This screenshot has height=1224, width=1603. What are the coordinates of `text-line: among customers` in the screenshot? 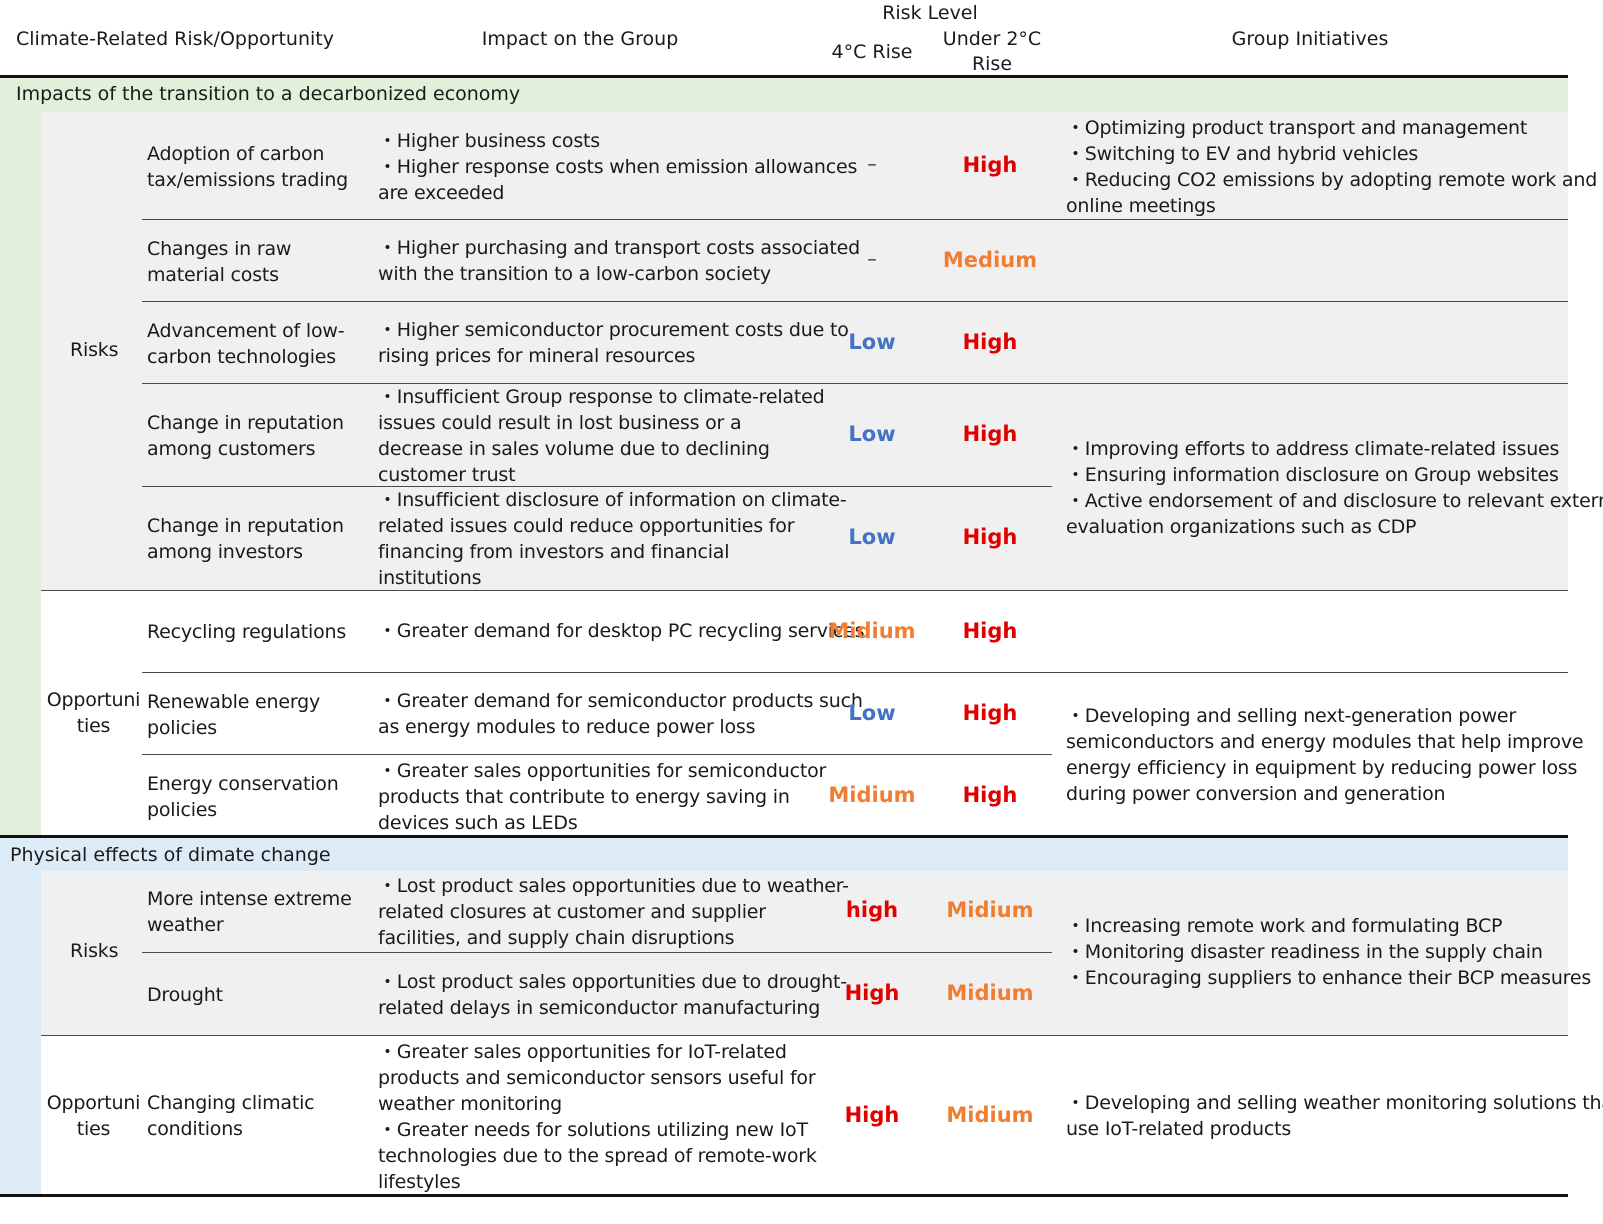 It's located at (231, 449).